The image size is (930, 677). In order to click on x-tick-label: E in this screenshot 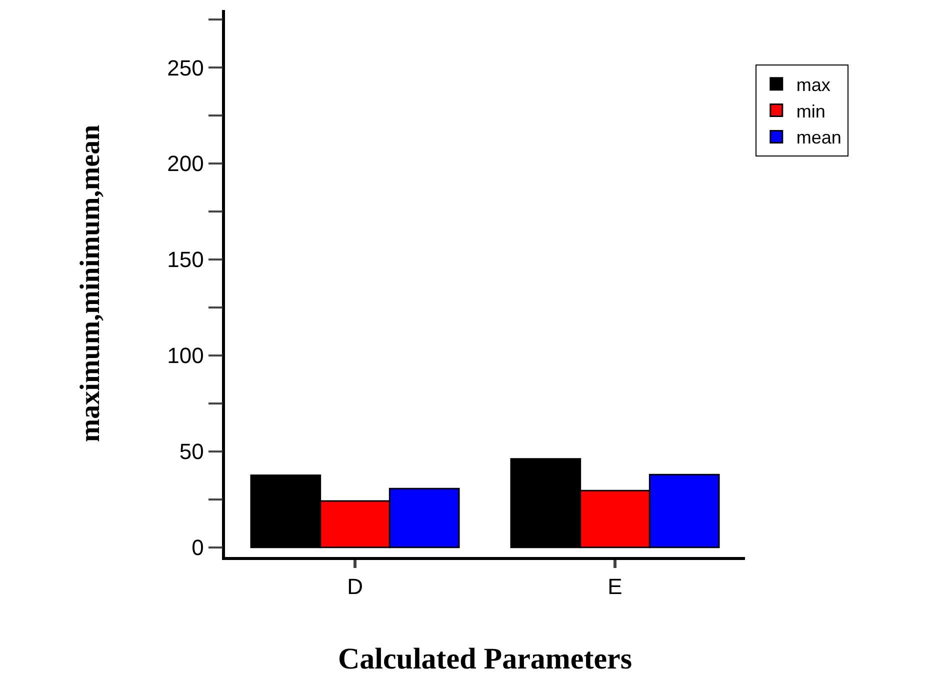, I will do `click(615, 587)`.